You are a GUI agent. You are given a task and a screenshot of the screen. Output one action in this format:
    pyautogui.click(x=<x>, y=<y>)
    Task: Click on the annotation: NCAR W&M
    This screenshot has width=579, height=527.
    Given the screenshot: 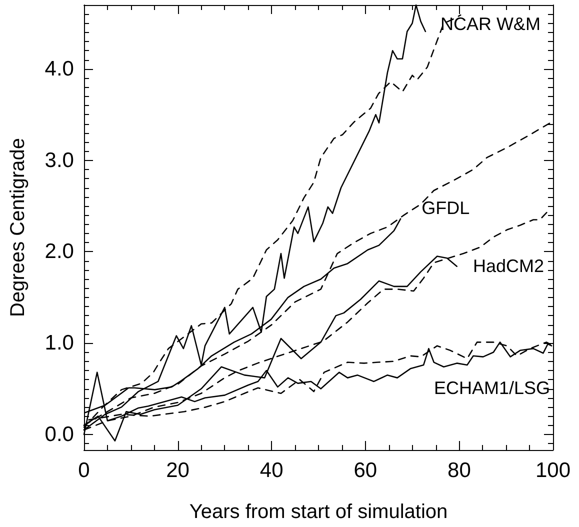 What is the action you would take?
    pyautogui.click(x=490, y=24)
    